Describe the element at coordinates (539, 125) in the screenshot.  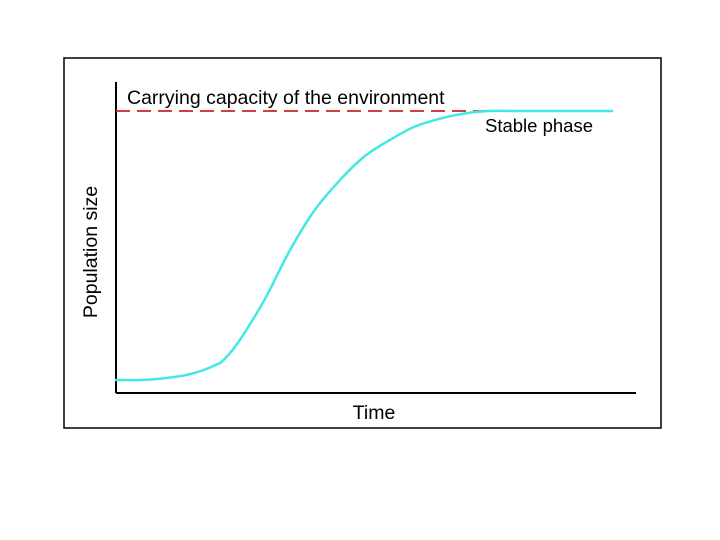
I see `stable-phase-label: Stable phase` at that location.